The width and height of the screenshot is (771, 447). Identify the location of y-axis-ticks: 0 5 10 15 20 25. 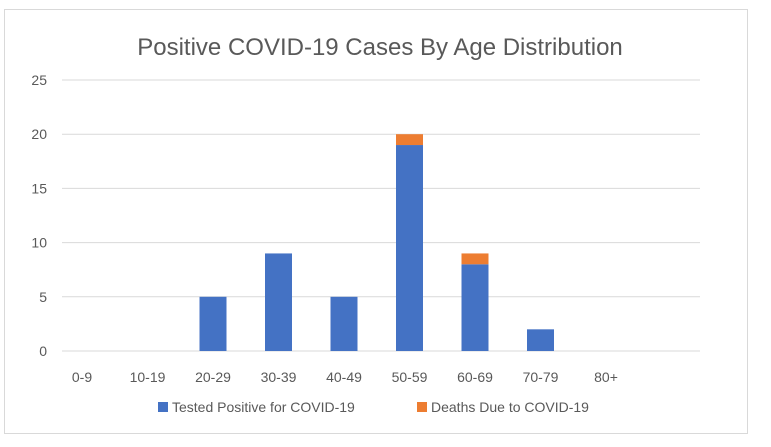
(39, 215).